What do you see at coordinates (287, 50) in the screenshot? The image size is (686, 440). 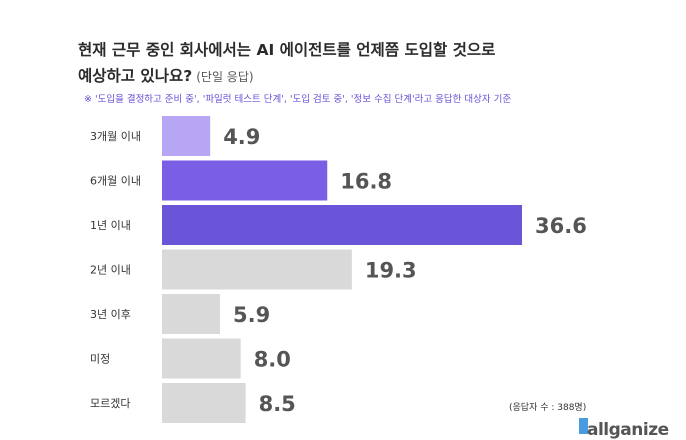 I see `title-line-1: 현재 근무 중인 회사에서는 AI 에이전트를 언제쯤 도입할 것으로` at bounding box center [287, 50].